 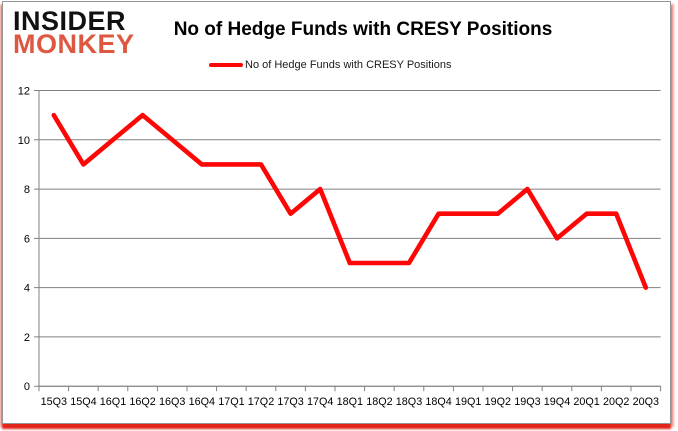 I want to click on x-axis-tick-label: 18Q1, so click(x=350, y=402).